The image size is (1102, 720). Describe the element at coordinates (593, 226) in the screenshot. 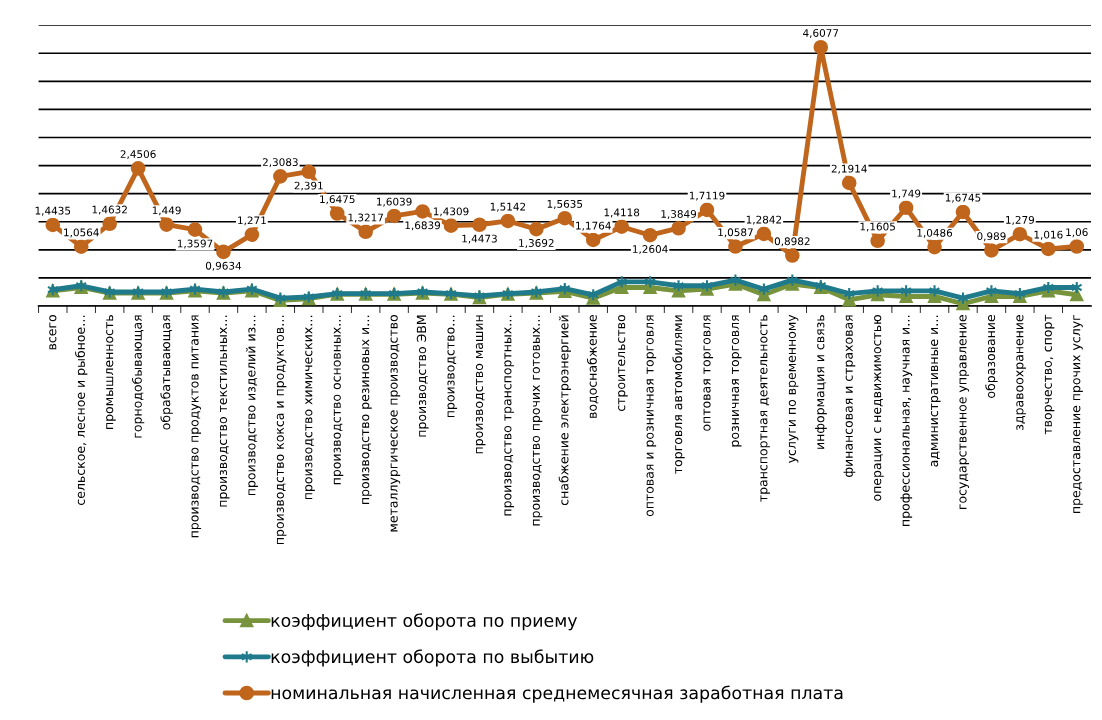

I see `data-label: 1,1764` at that location.